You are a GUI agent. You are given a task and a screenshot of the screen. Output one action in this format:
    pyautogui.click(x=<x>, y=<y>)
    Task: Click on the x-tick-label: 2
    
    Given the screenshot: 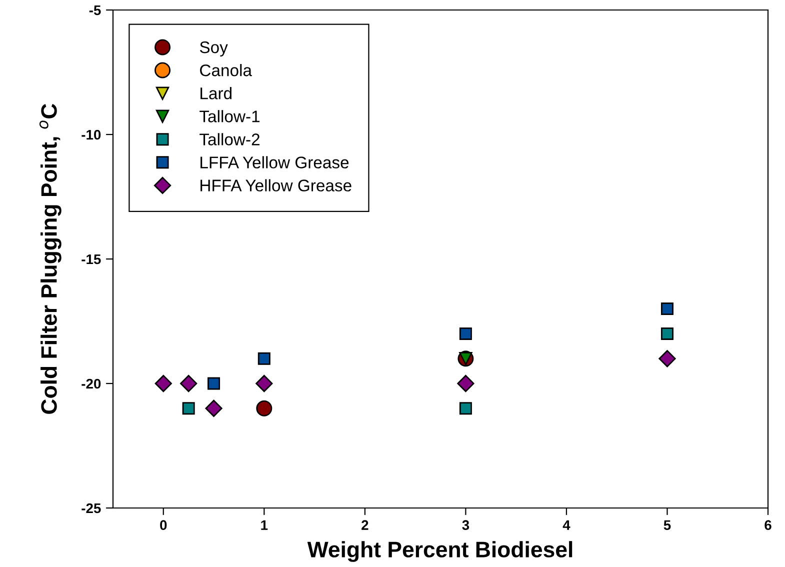 What is the action you would take?
    pyautogui.click(x=365, y=525)
    